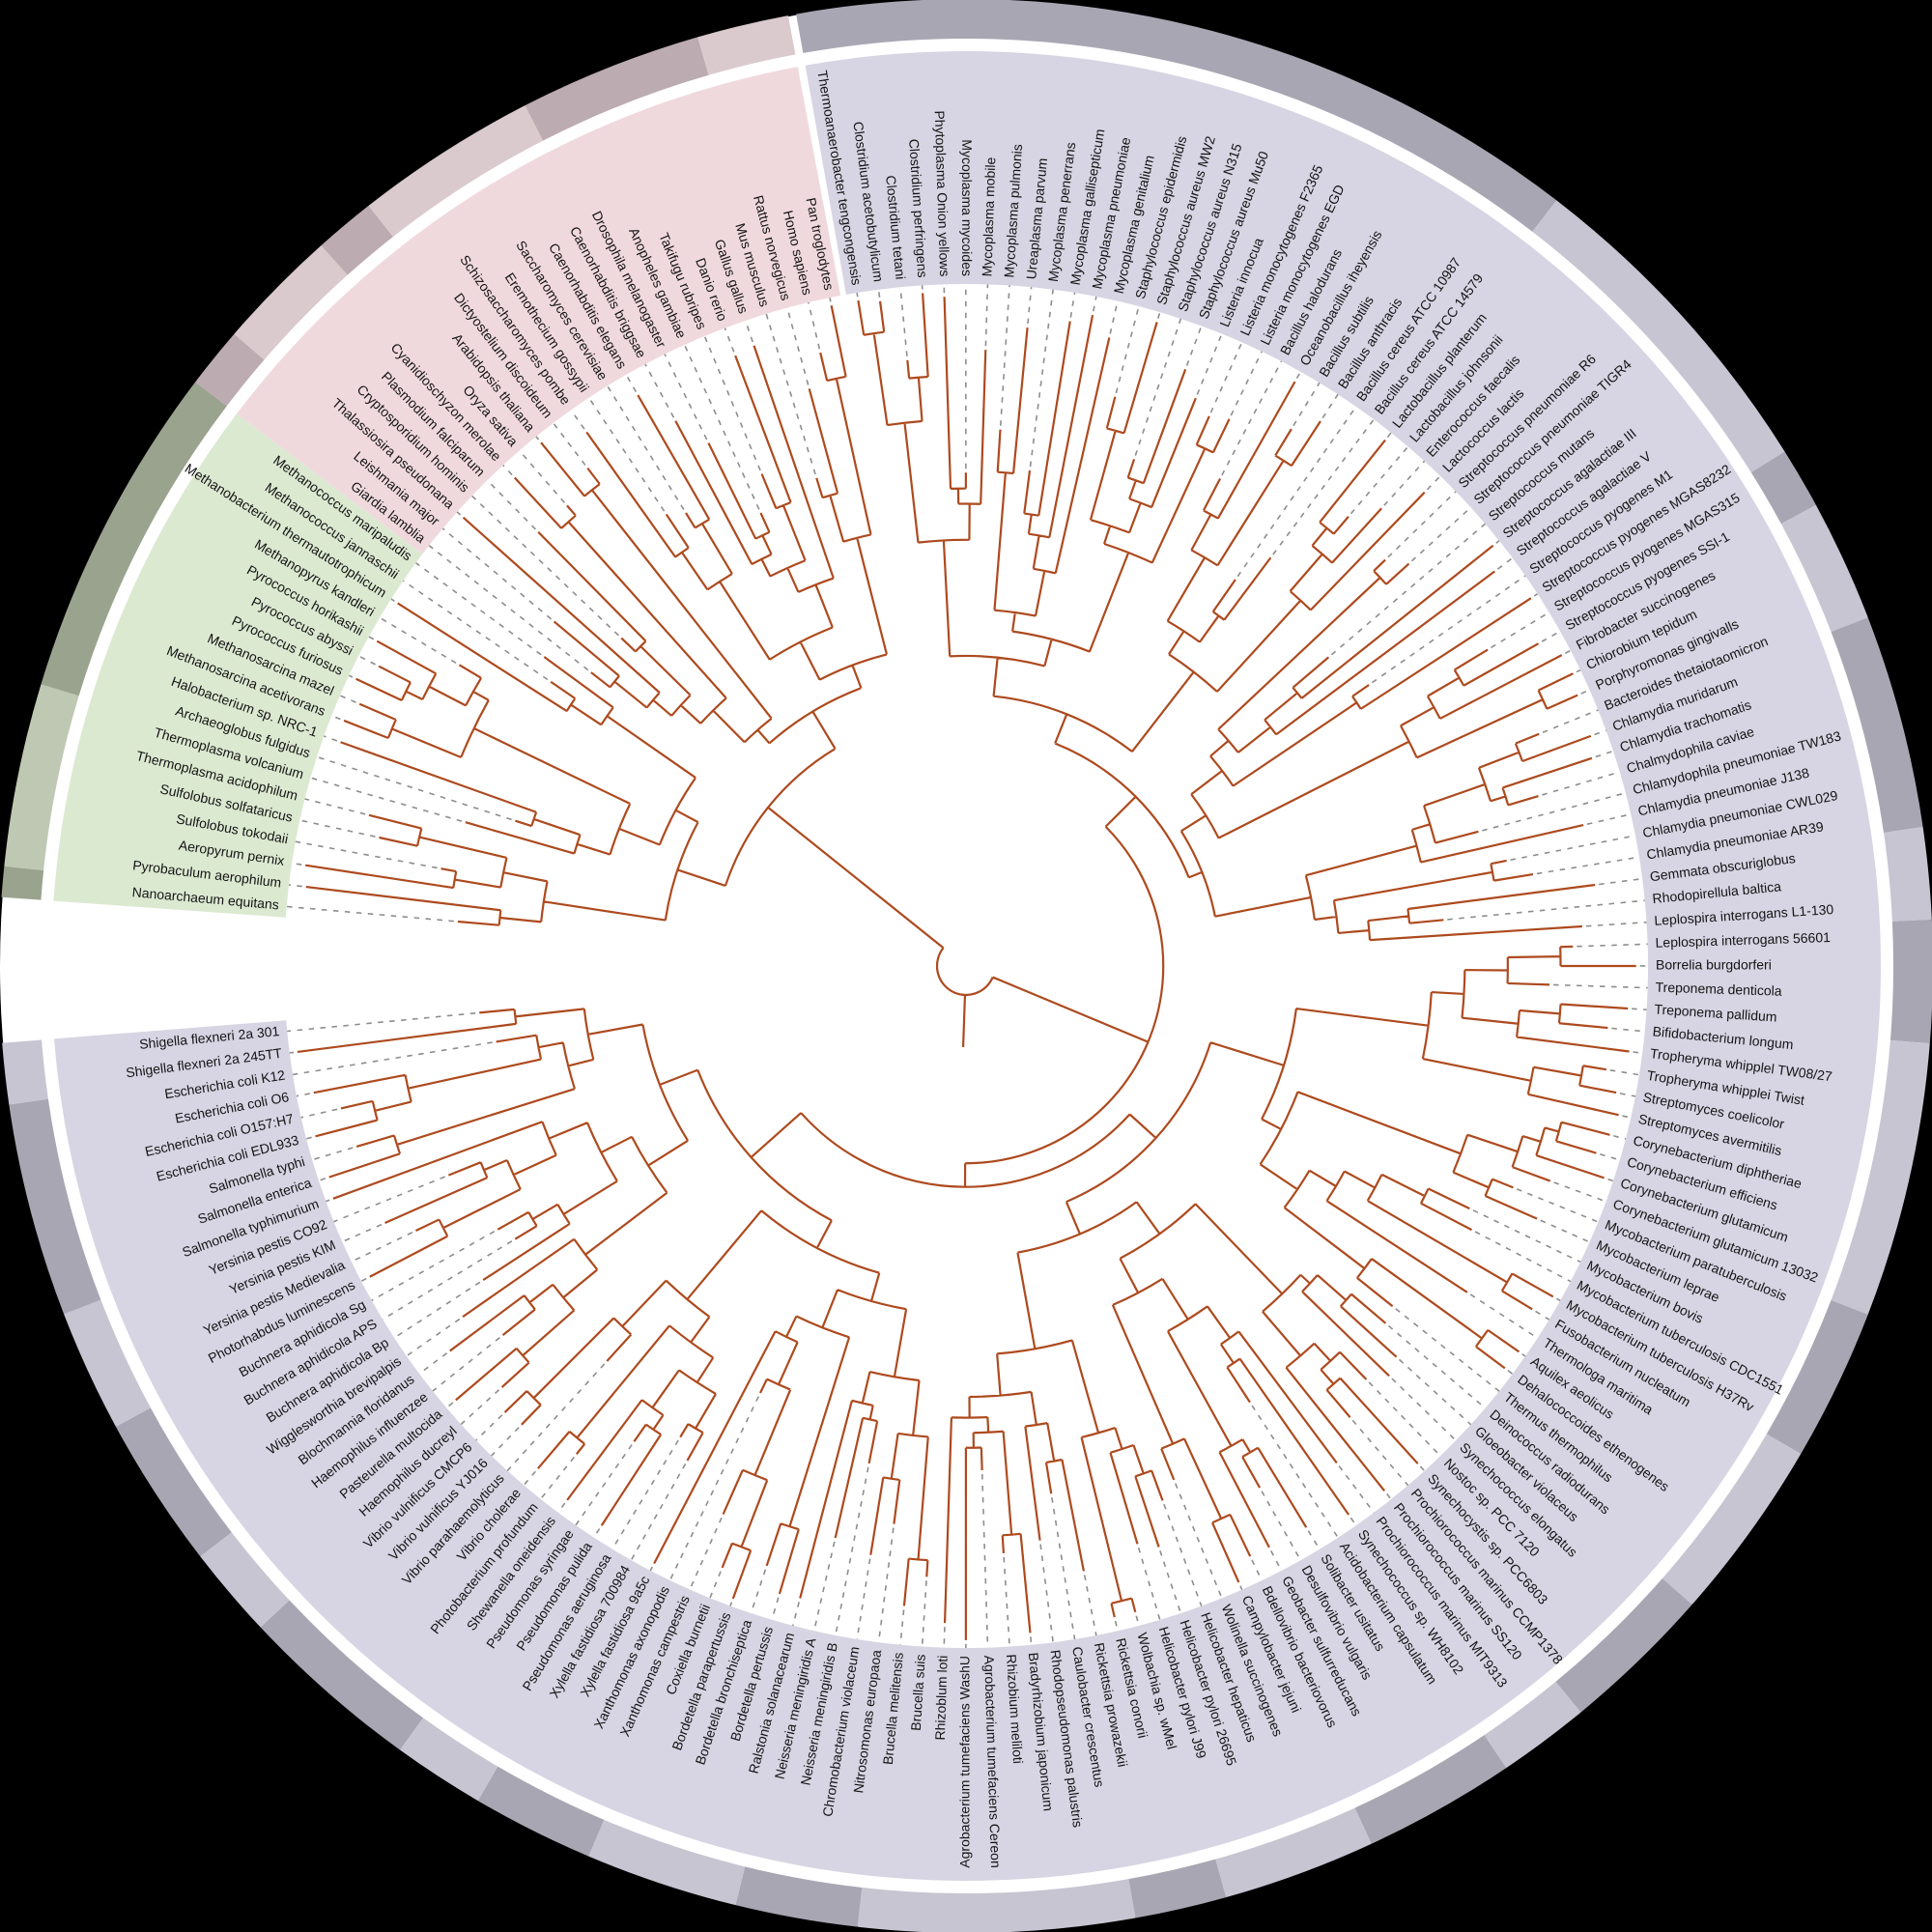 This screenshot has width=1932, height=1932. I want to click on leaf-label: Agrobacterium tumefaciens Cereon, so click(992, 1761).